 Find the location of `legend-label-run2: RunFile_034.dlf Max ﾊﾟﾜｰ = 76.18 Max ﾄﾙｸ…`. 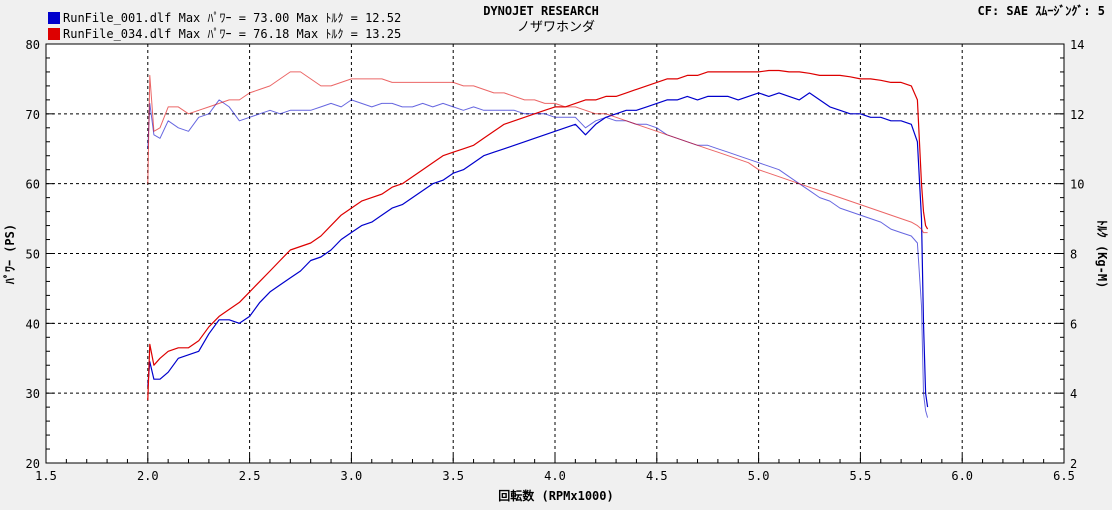

legend-label-run2: RunFile_034.dlf Max ﾊﾟﾜｰ = 76.18 Max ﾄﾙｸ… is located at coordinates (232, 34).